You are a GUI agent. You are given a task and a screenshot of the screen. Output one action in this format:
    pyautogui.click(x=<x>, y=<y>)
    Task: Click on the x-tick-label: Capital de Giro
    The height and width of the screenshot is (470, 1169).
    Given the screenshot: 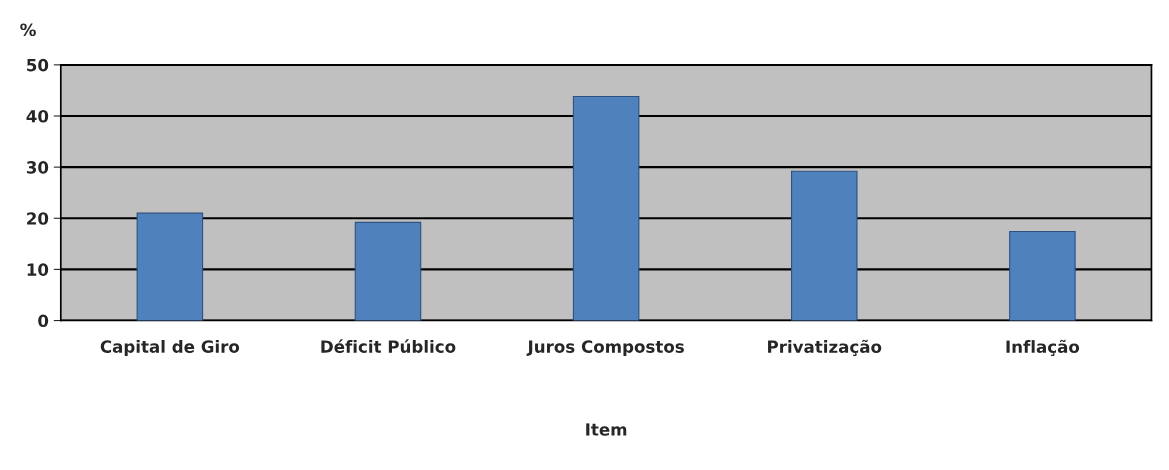 What is the action you would take?
    pyautogui.click(x=170, y=348)
    